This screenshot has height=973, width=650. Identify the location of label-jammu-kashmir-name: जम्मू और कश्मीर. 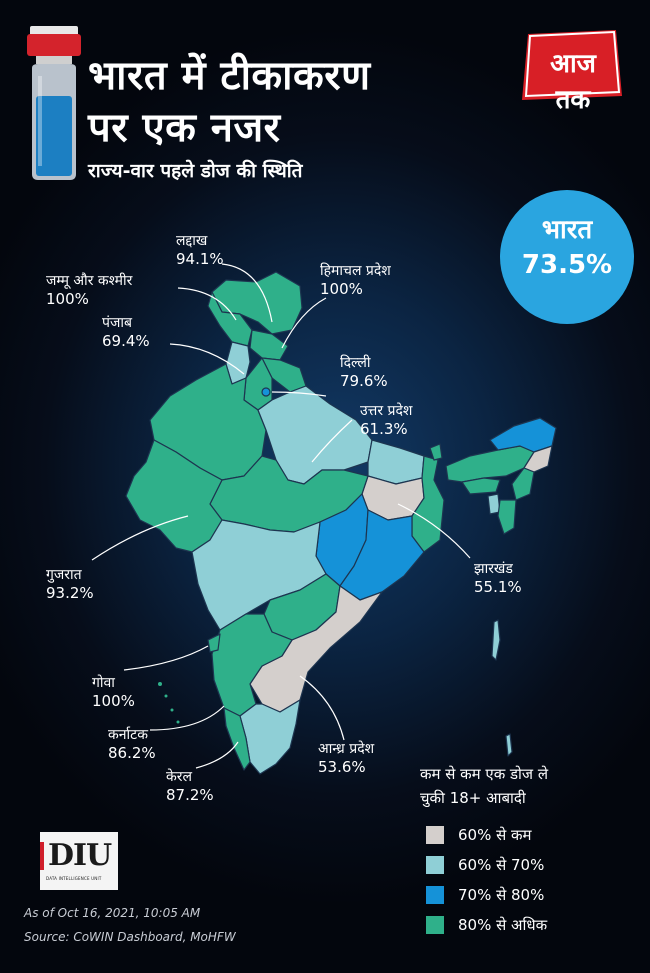
(89, 281).